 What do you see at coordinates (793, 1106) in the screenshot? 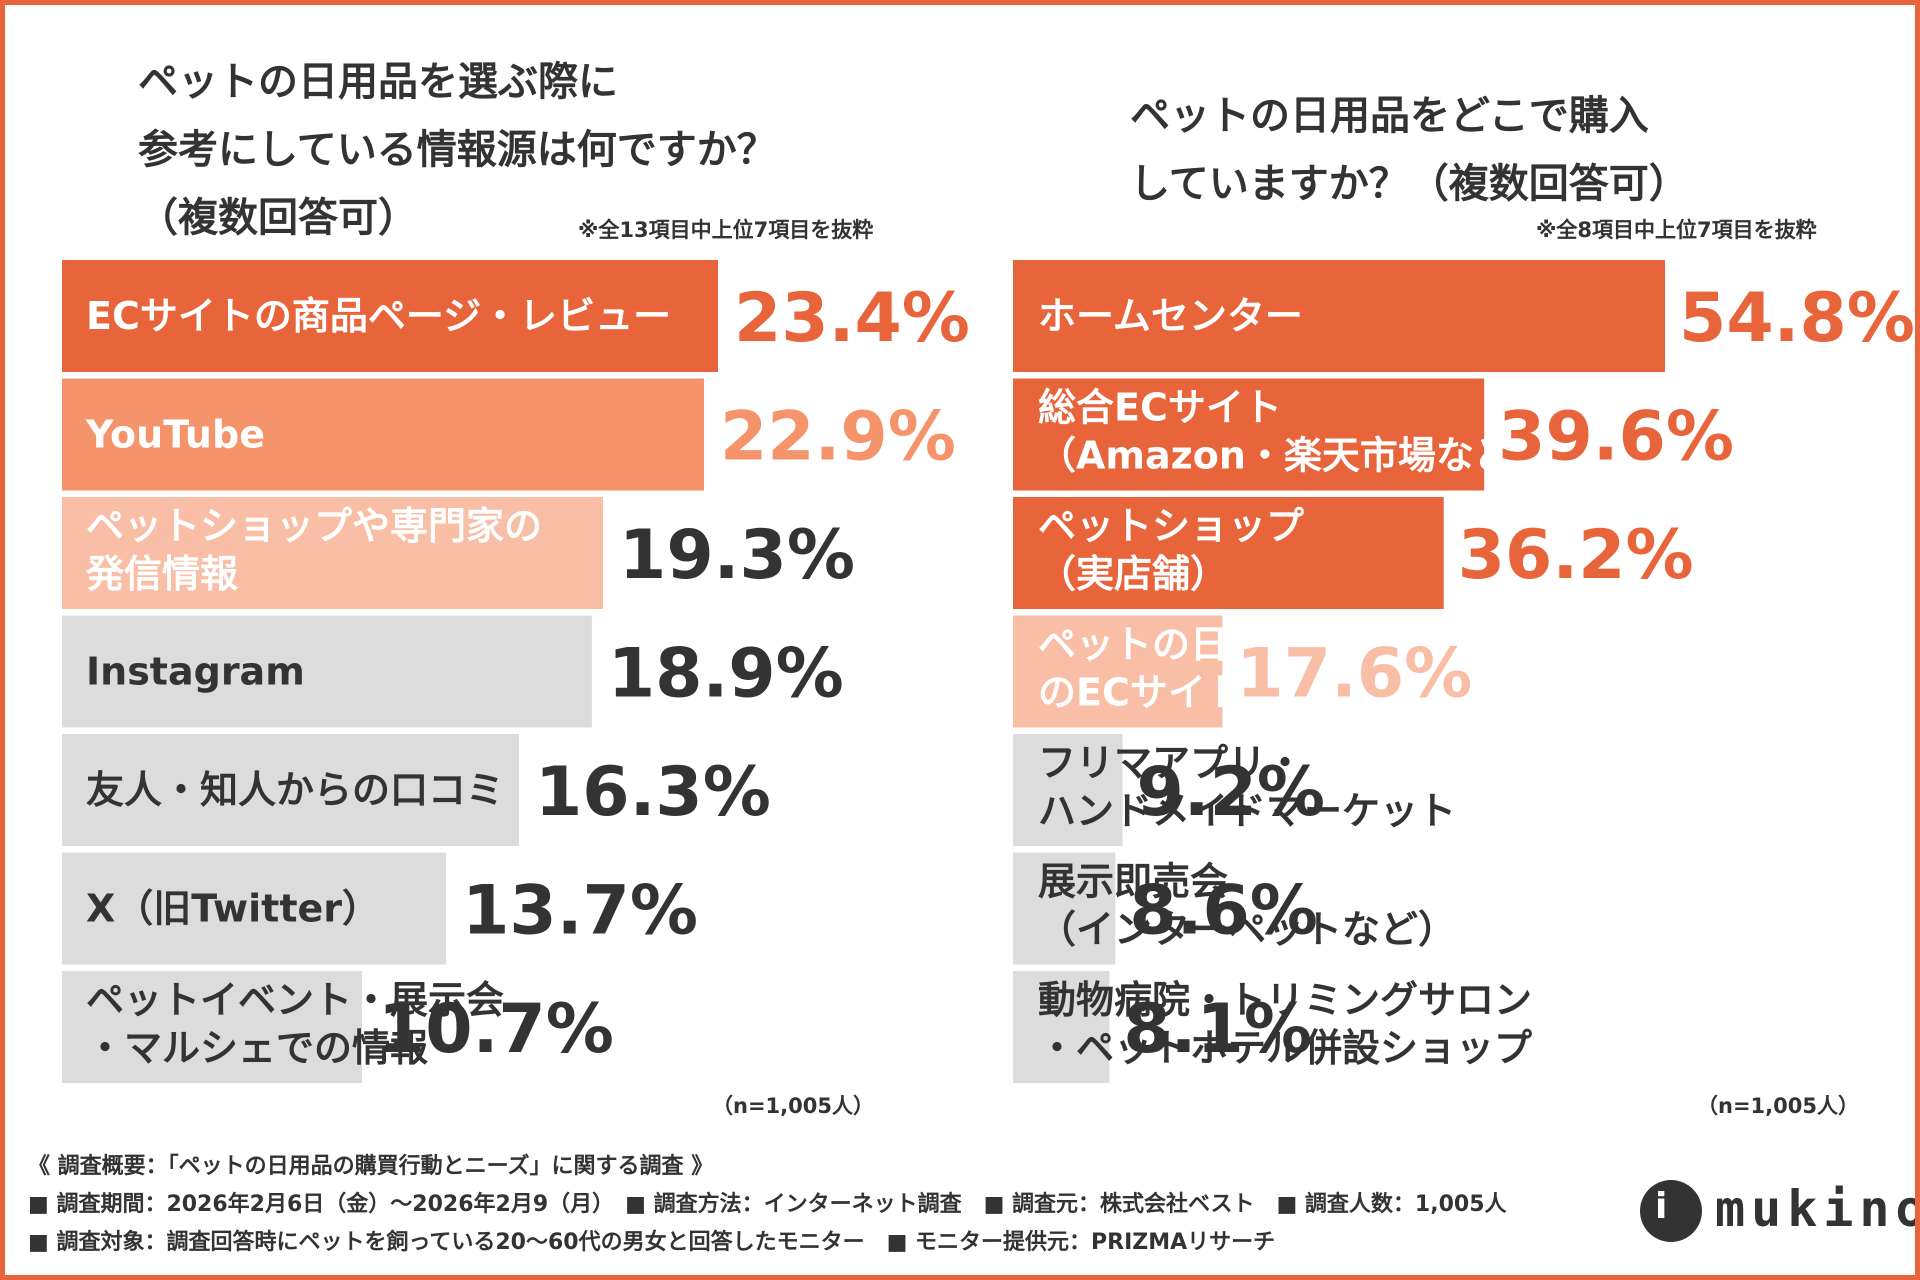
I see `left-sample-size: （n=1,005人）` at bounding box center [793, 1106].